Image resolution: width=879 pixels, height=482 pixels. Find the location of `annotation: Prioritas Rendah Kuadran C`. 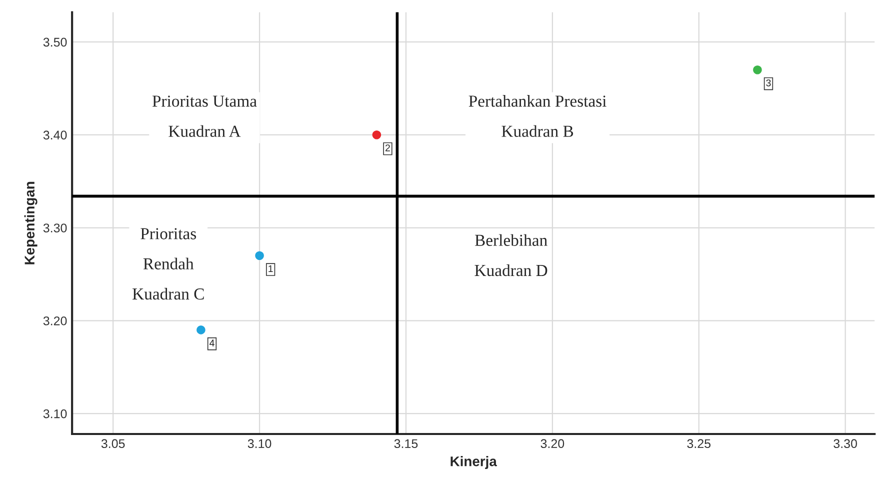

annotation: Prioritas Rendah Kuadran C is located at coordinates (168, 264).